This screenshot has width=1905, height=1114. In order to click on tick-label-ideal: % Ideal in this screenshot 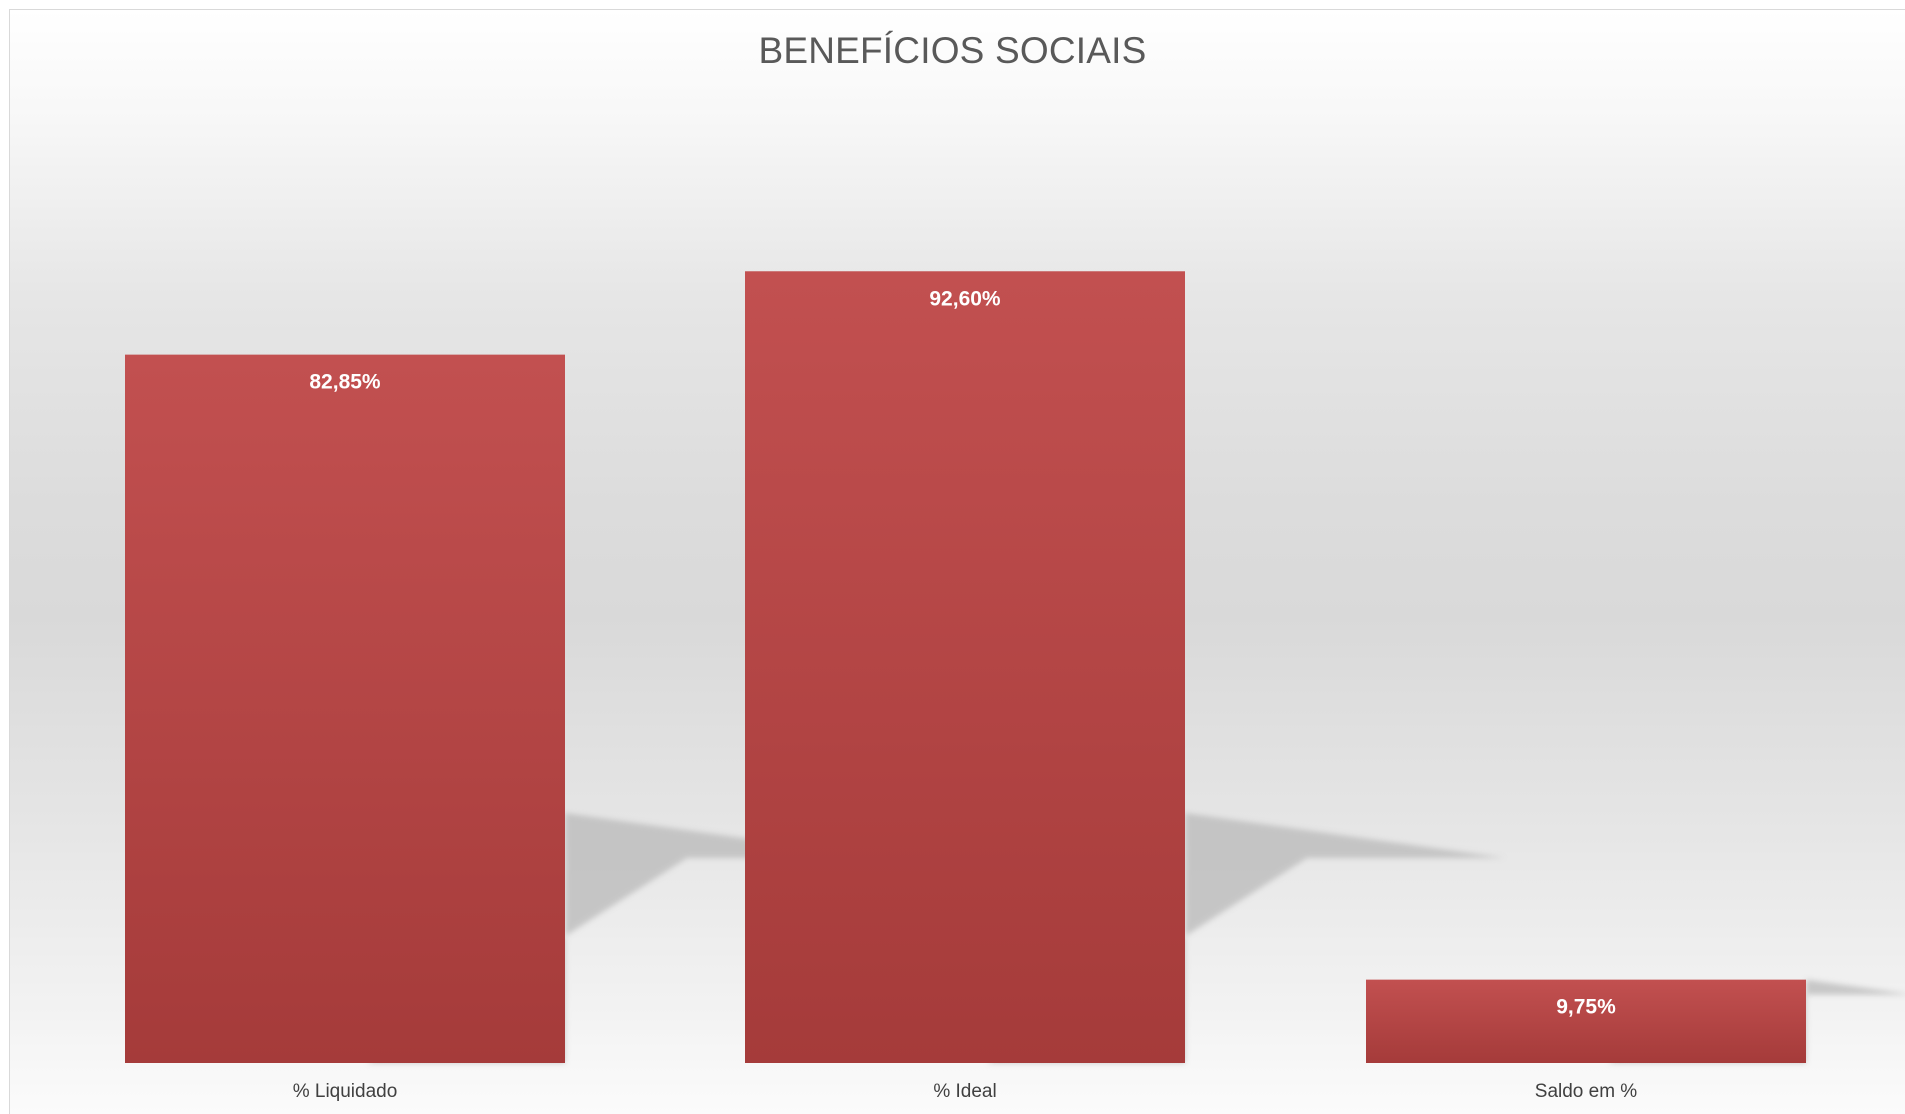, I will do `click(964, 1091)`.